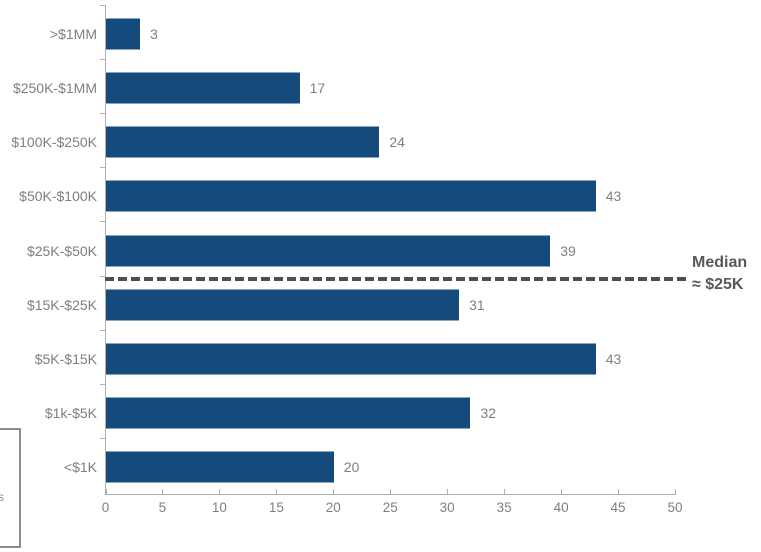 The width and height of the screenshot is (761, 552). What do you see at coordinates (488, 412) in the screenshot?
I see `value-label: 32` at bounding box center [488, 412].